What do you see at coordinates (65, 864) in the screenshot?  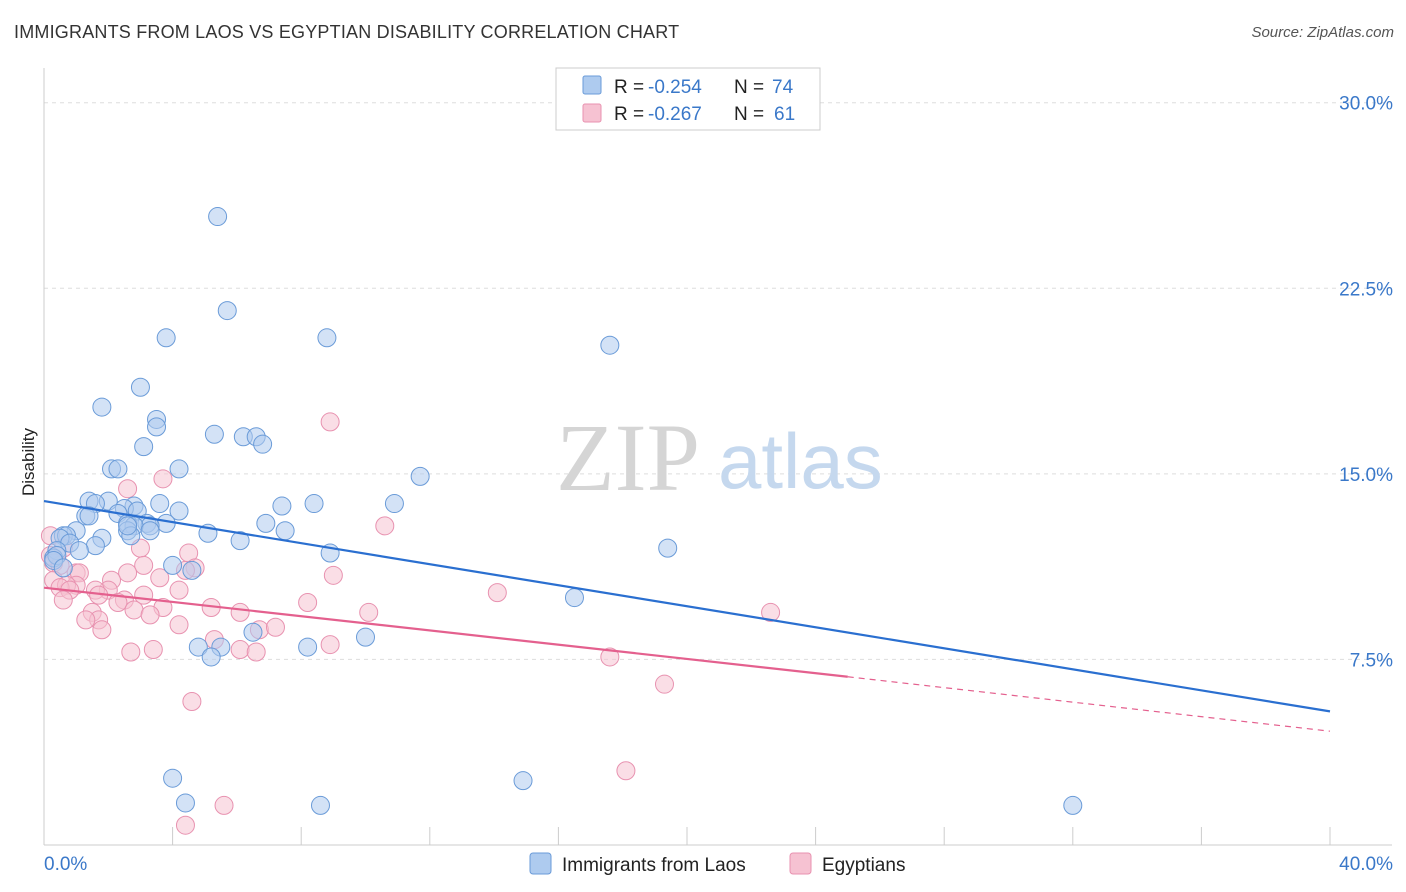 I see `x-tick-label: 0.0%` at bounding box center [65, 864].